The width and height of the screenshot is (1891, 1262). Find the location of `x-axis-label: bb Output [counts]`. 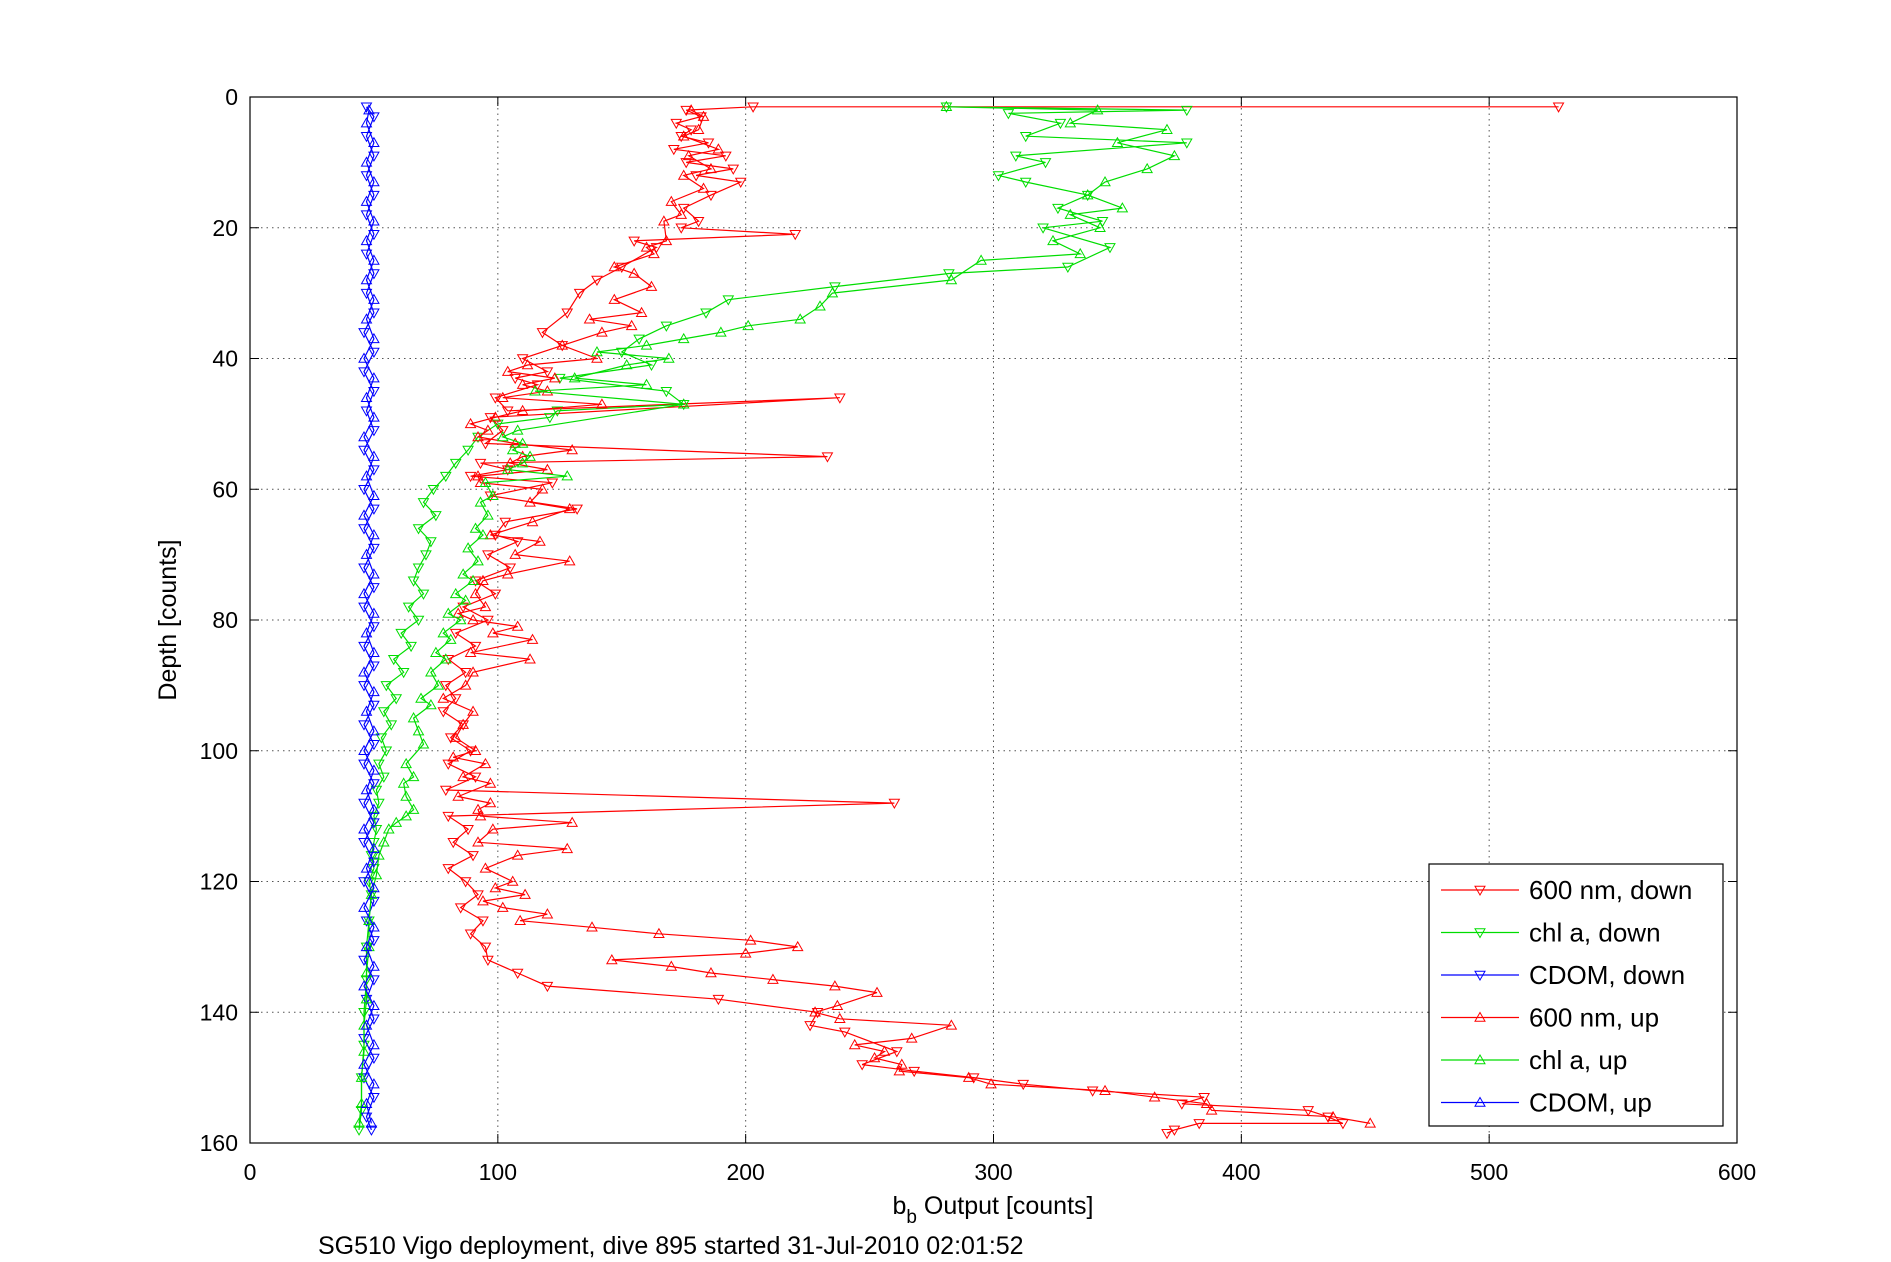

x-axis-label: bb Output [counts] is located at coordinates (993, 1210).